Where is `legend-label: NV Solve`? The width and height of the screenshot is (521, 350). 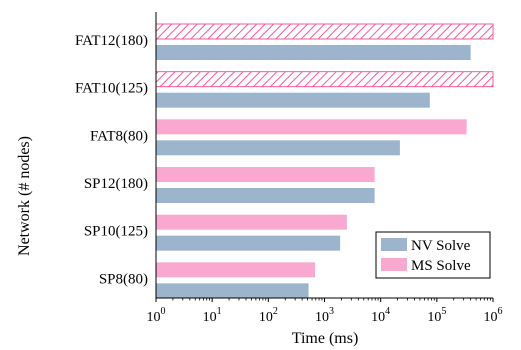 legend-label: NV Solve is located at coordinates (441, 246).